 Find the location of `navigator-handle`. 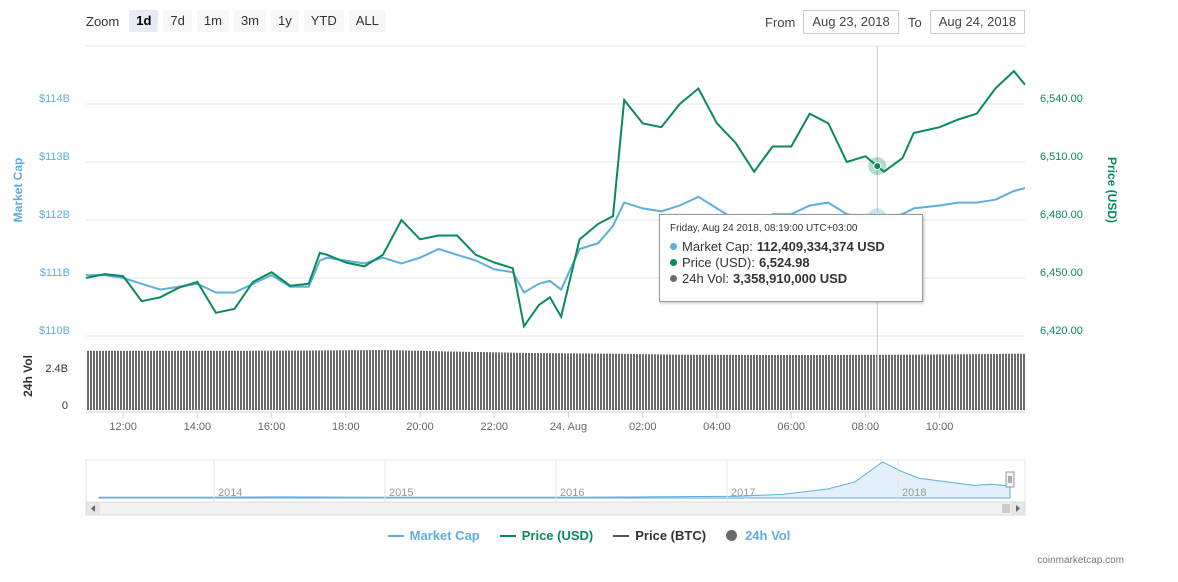

navigator-handle is located at coordinates (1010, 479).